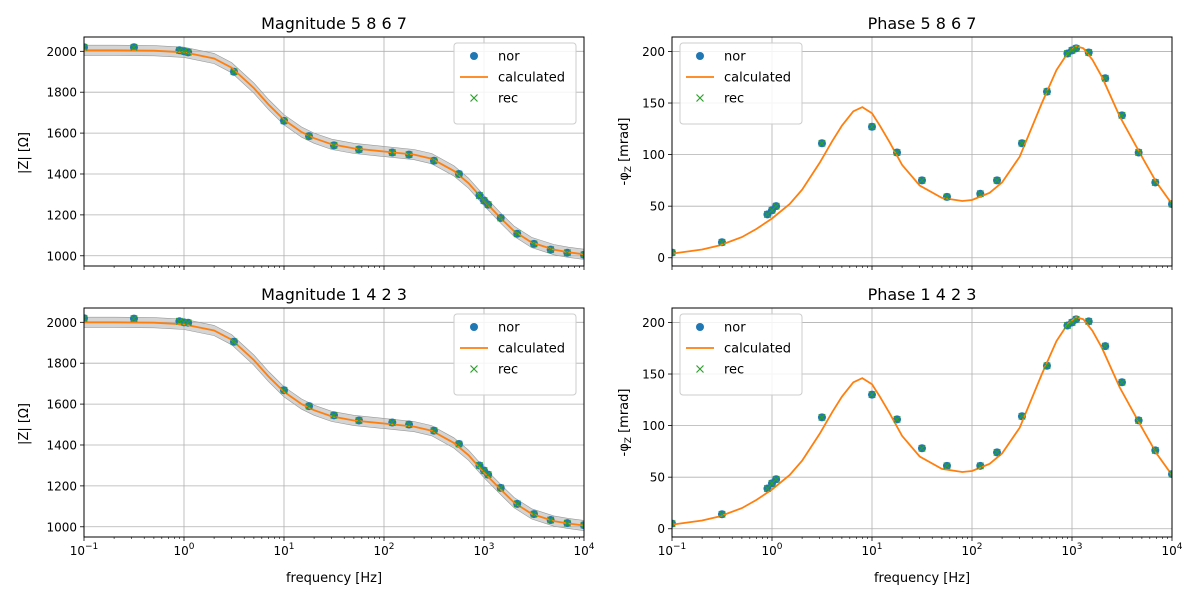 The width and height of the screenshot is (1200, 604). What do you see at coordinates (509, 328) in the screenshot?
I see `legend-label: nor` at bounding box center [509, 328].